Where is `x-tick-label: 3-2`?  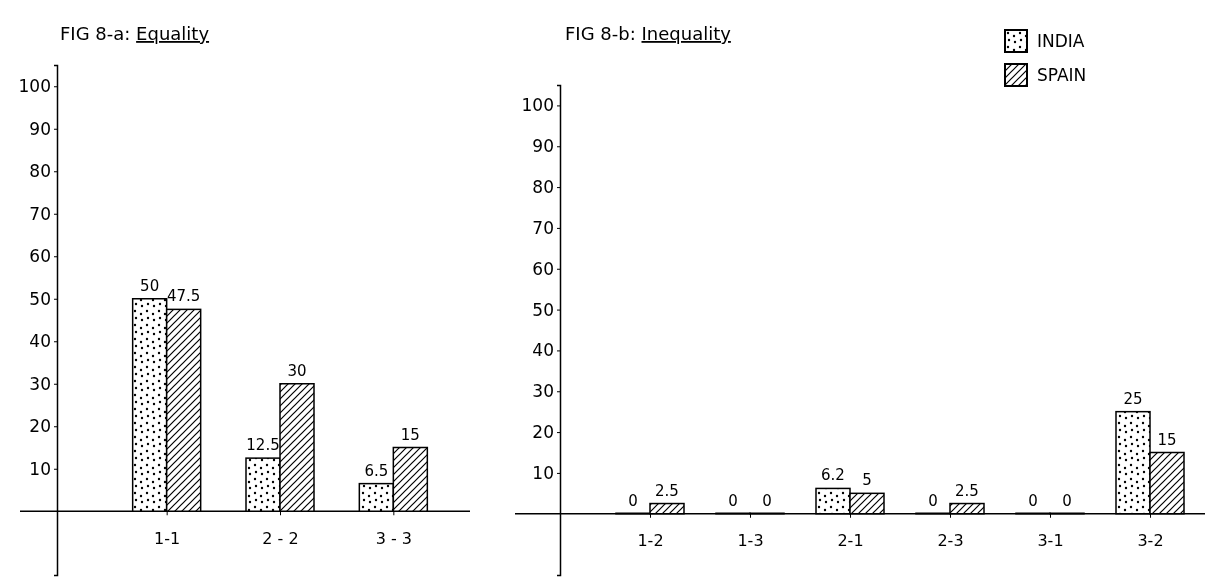
x-tick-label: 3-2 is located at coordinates (1150, 541).